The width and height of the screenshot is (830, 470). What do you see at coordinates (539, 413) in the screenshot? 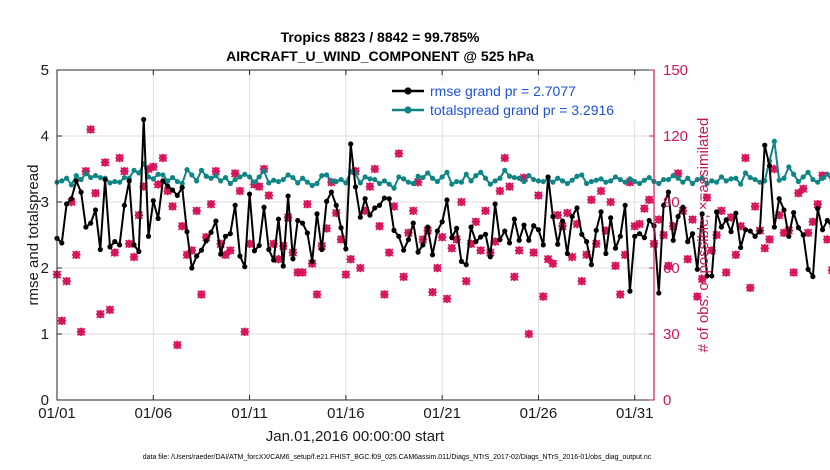
I see `x-tick-label: 01/26` at bounding box center [539, 413].